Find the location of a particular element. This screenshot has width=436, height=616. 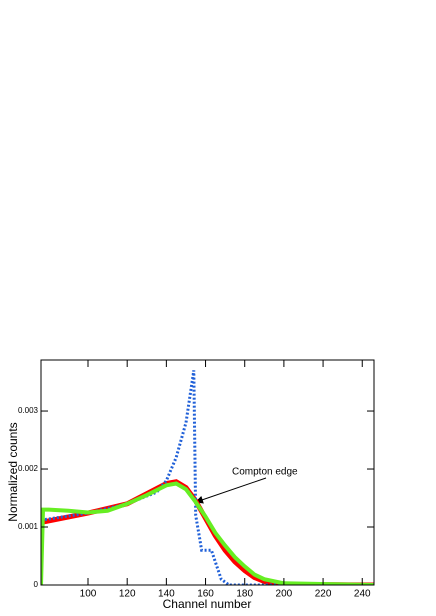

y-tick-label: 0.002 is located at coordinates (28, 468).